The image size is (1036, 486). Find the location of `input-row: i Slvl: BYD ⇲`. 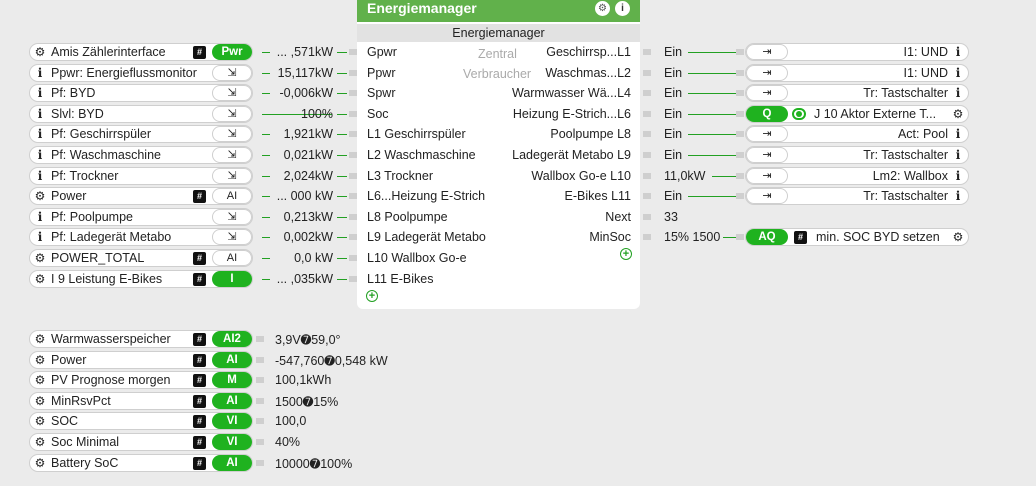

input-row: i Slvl: BYD ⇲ is located at coordinates (141, 113).